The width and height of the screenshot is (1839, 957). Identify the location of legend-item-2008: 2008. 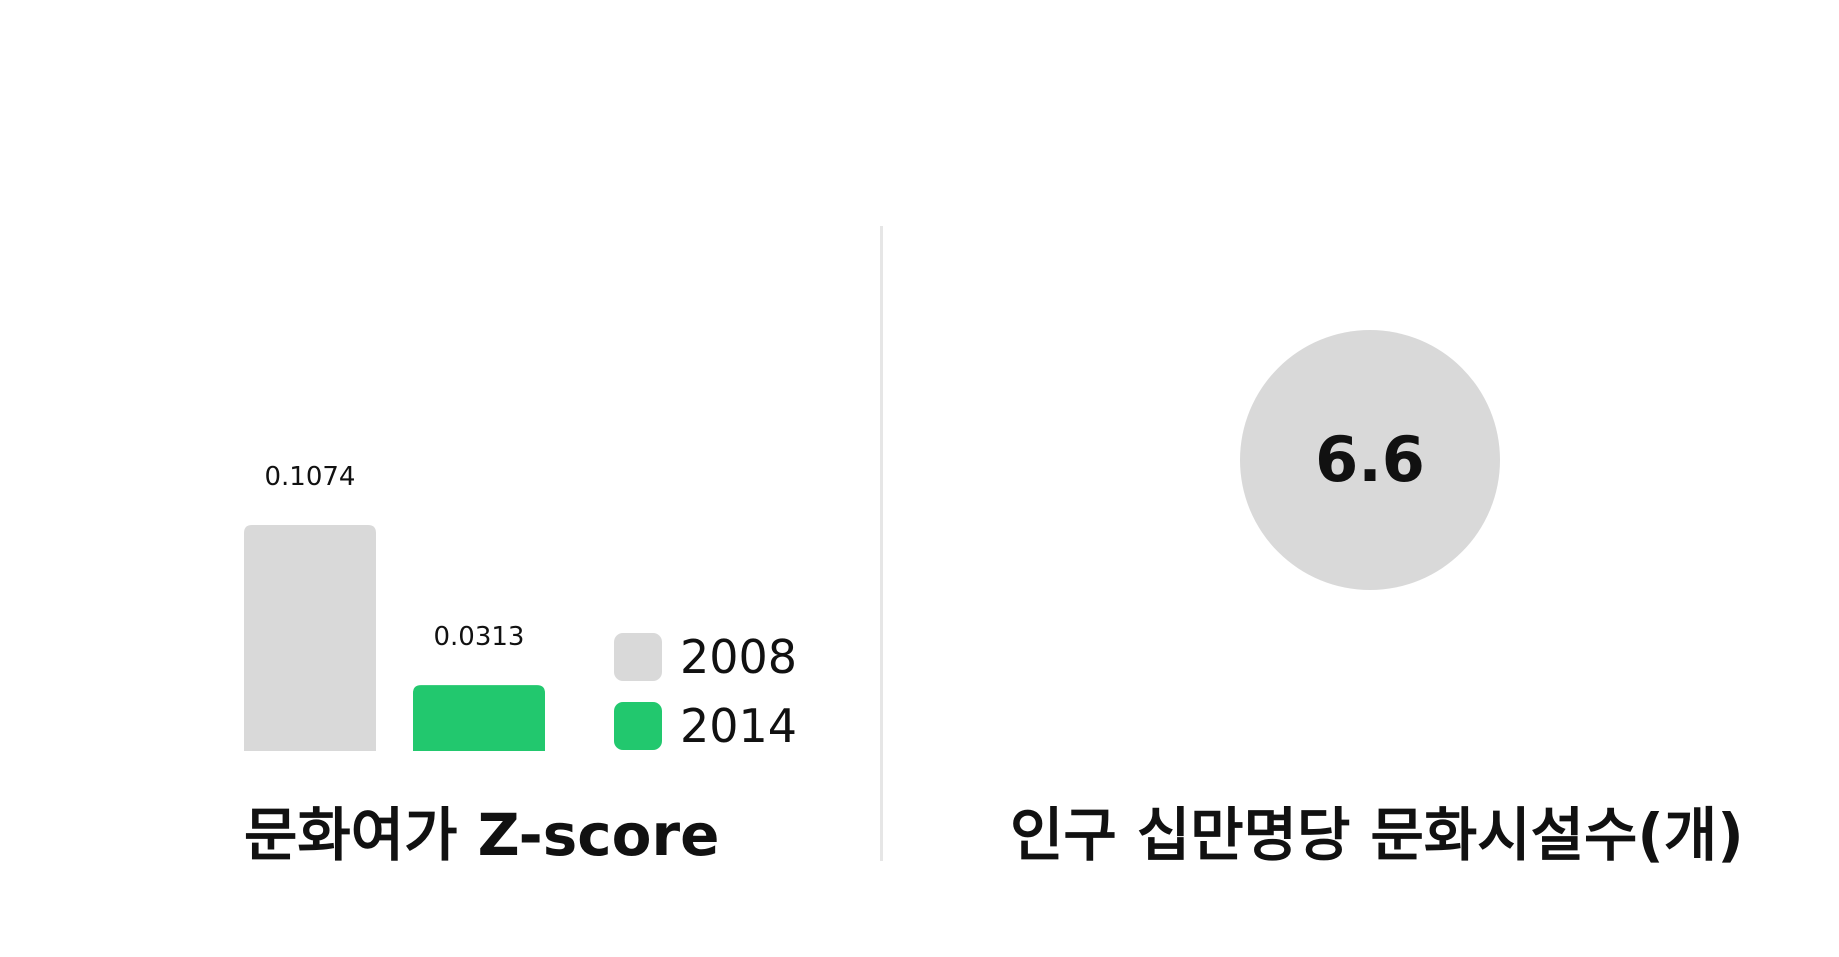
(714, 657).